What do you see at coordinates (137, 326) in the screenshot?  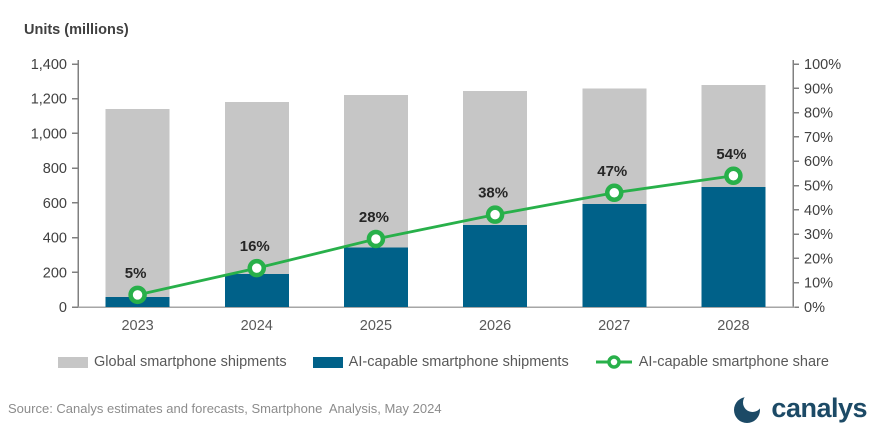 I see `x-axis-label-2023: 2023` at bounding box center [137, 326].